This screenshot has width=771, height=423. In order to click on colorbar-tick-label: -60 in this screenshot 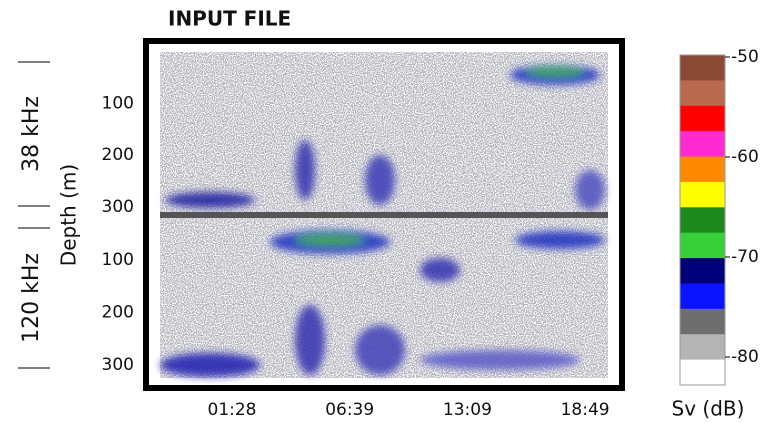, I will do `click(745, 157)`.